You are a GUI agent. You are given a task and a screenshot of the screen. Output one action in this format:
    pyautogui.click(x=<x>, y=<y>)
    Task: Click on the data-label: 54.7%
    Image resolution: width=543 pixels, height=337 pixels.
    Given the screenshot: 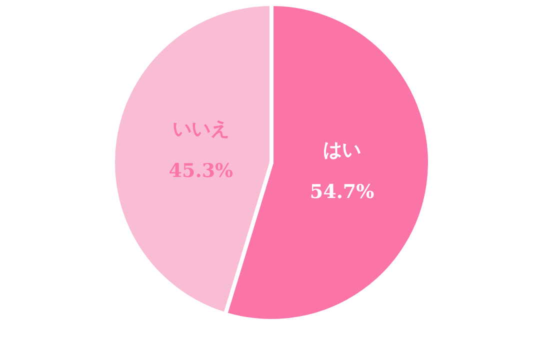 What is the action you would take?
    pyautogui.click(x=342, y=191)
    